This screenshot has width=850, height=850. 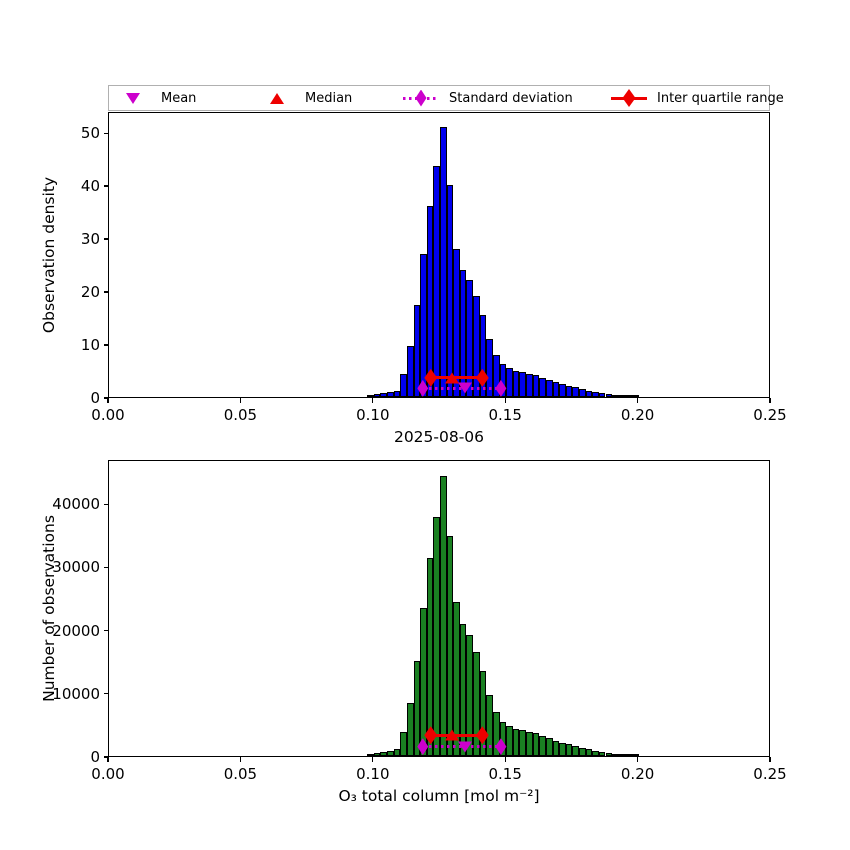 What do you see at coordinates (720, 98) in the screenshot?
I see `legend-label: Inter quartile range` at bounding box center [720, 98].